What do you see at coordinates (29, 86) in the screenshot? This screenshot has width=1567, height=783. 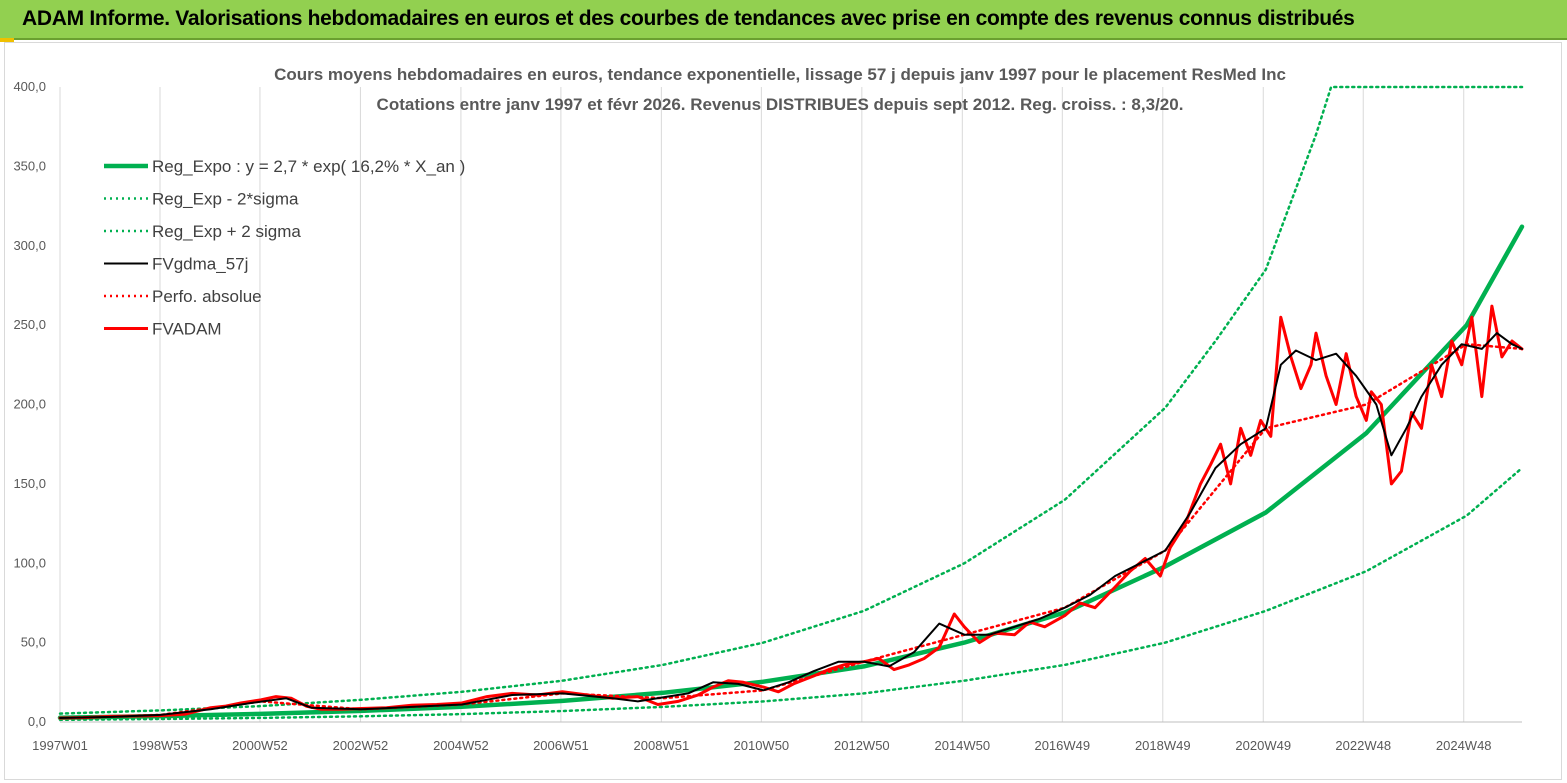 I see `y-tick-label: 400,0` at bounding box center [29, 86].